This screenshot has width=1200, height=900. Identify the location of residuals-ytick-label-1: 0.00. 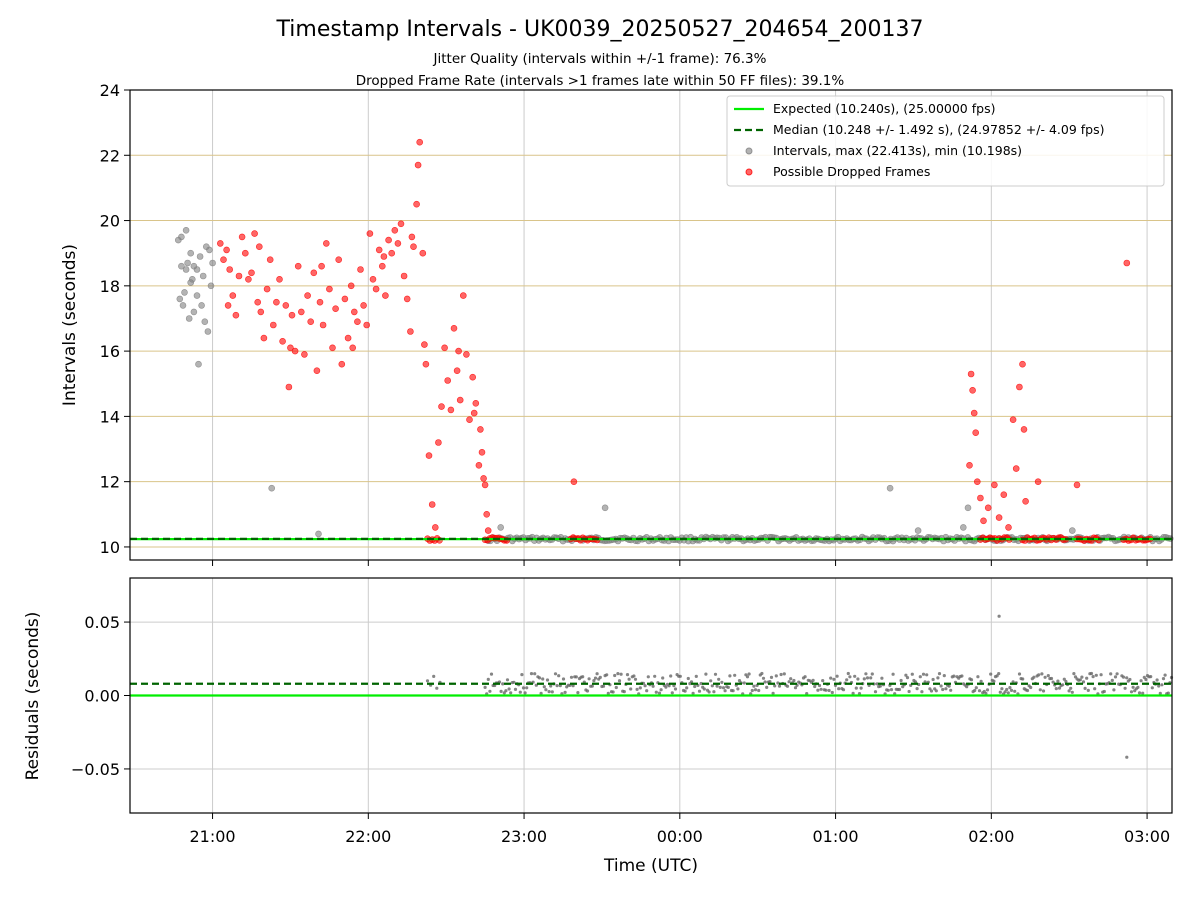
(102, 696).